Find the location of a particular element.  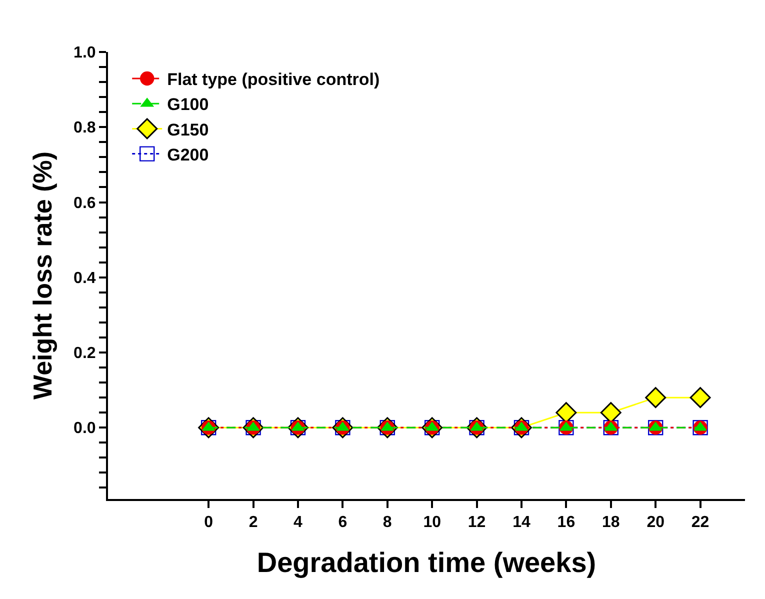

x-tick-label: 20 is located at coordinates (655, 523).